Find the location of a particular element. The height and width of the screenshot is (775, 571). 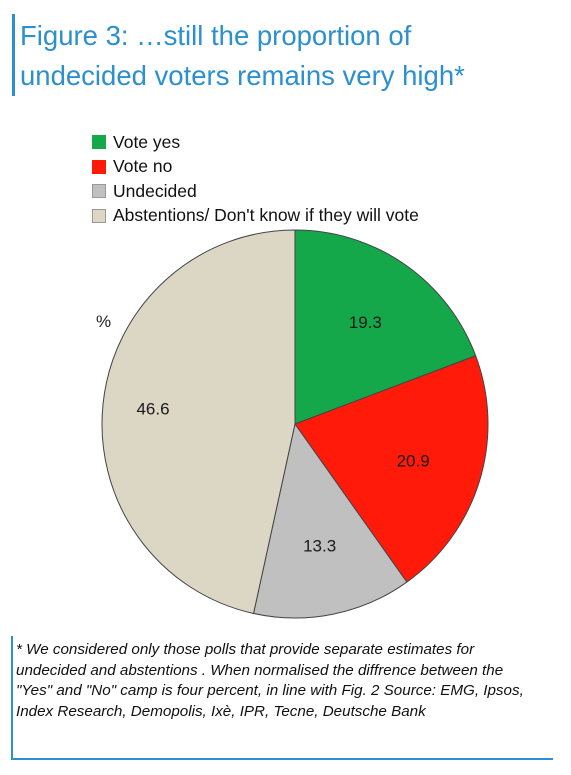

slice-value-label: 20.9 is located at coordinates (413, 460).